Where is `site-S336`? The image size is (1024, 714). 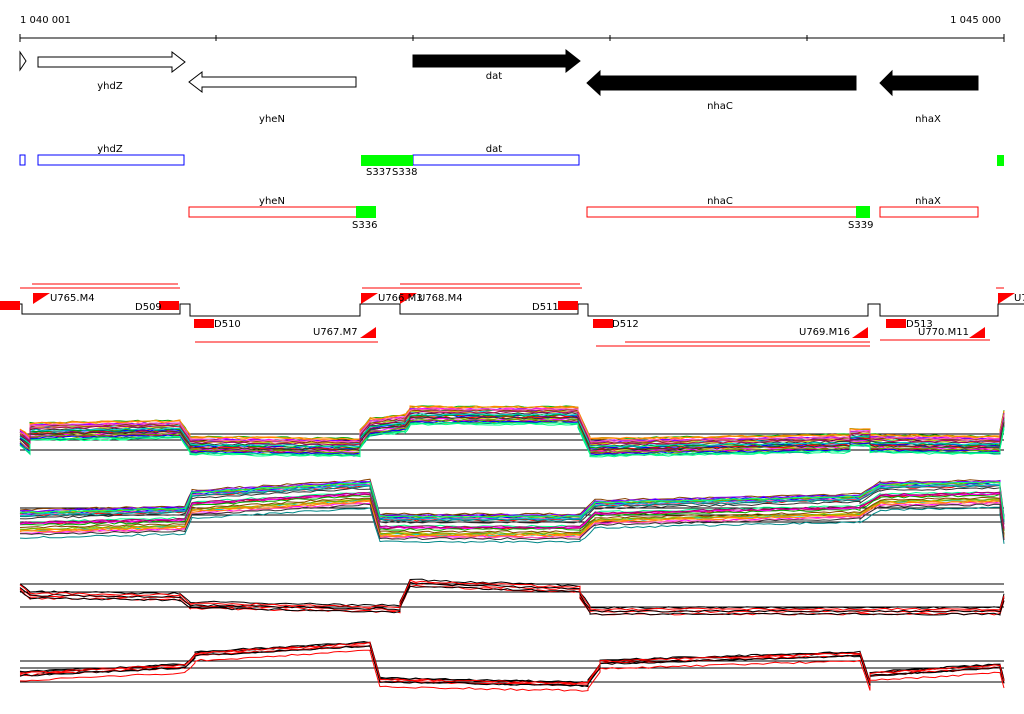 site-S336 is located at coordinates (366, 212).